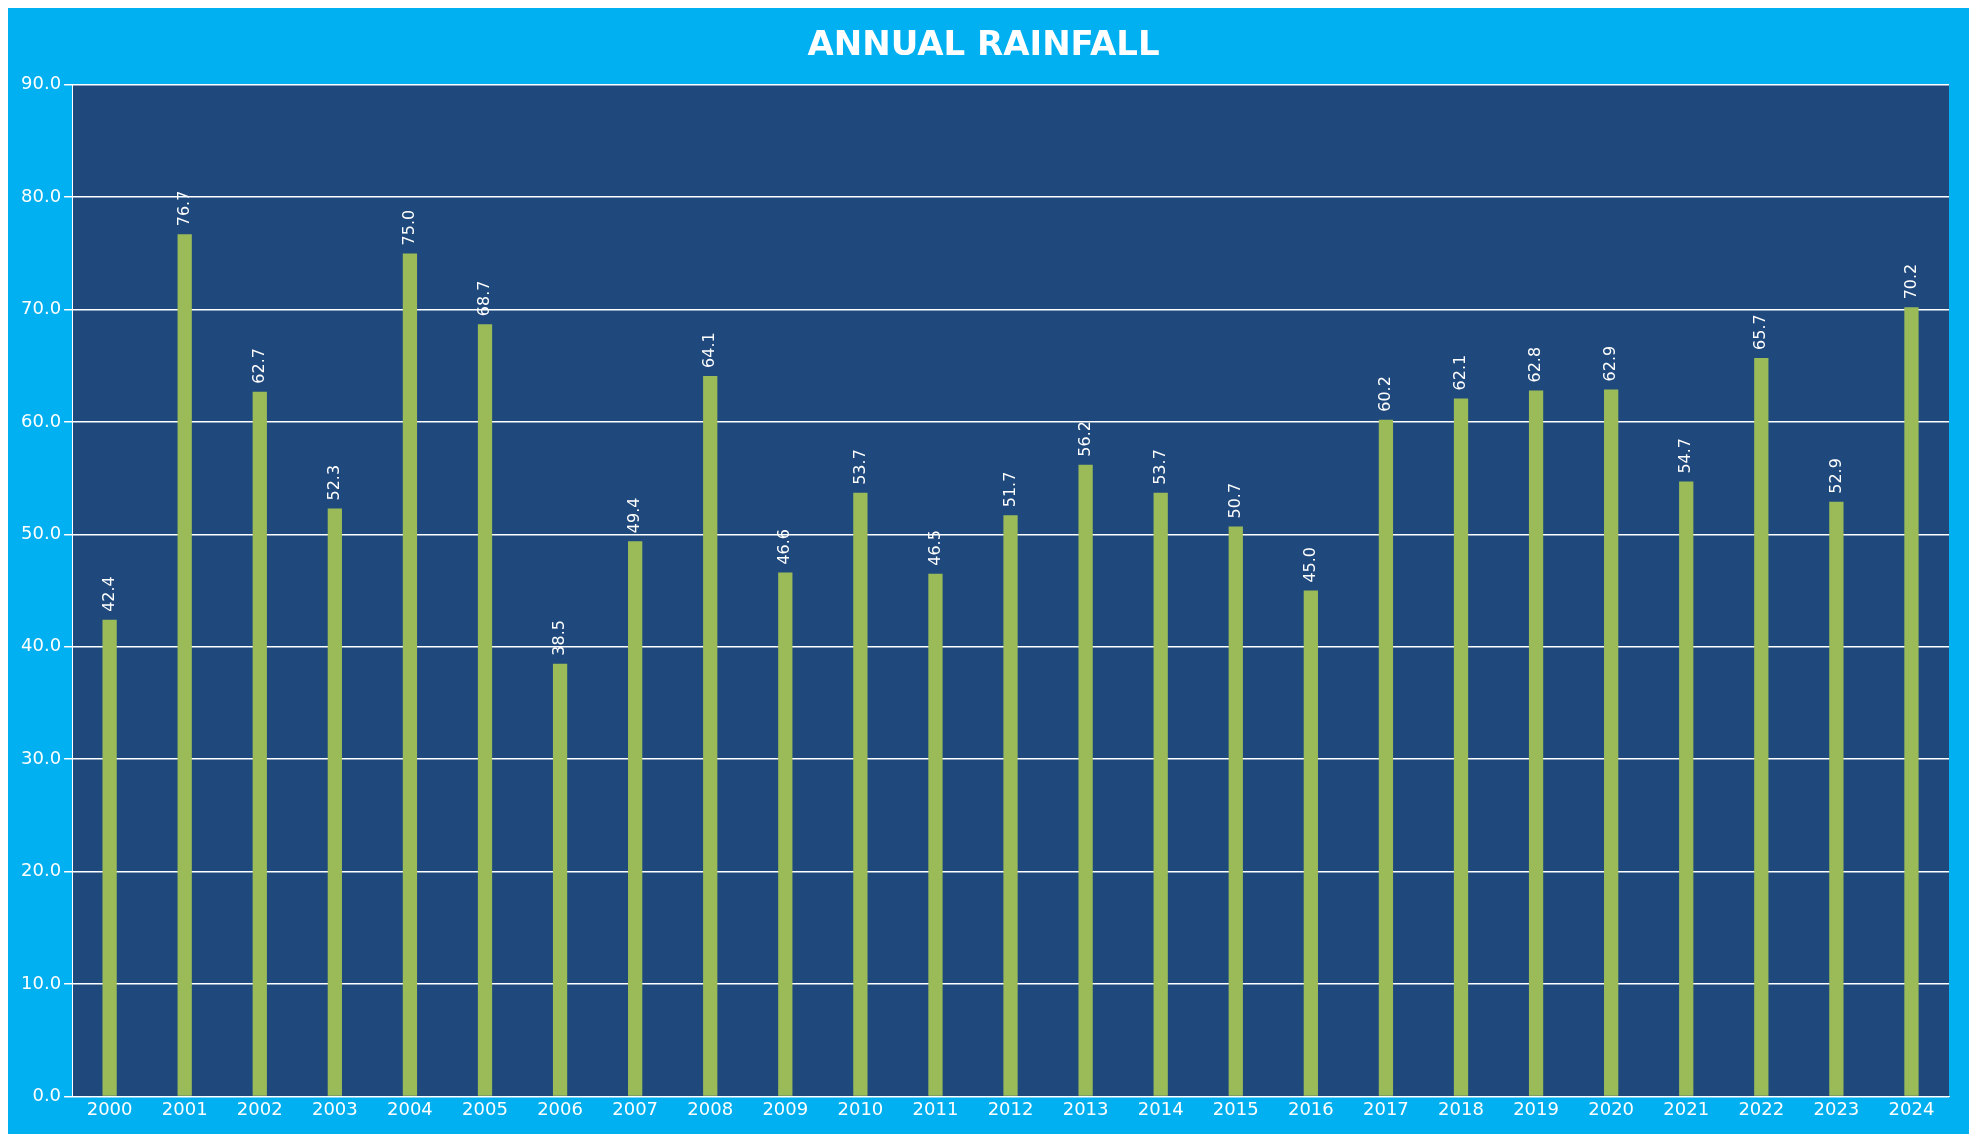 Image resolution: width=1977 pixels, height=1142 pixels. What do you see at coordinates (983, 43) in the screenshot?
I see `chart-title: ANNUAL RAINFALL` at bounding box center [983, 43].